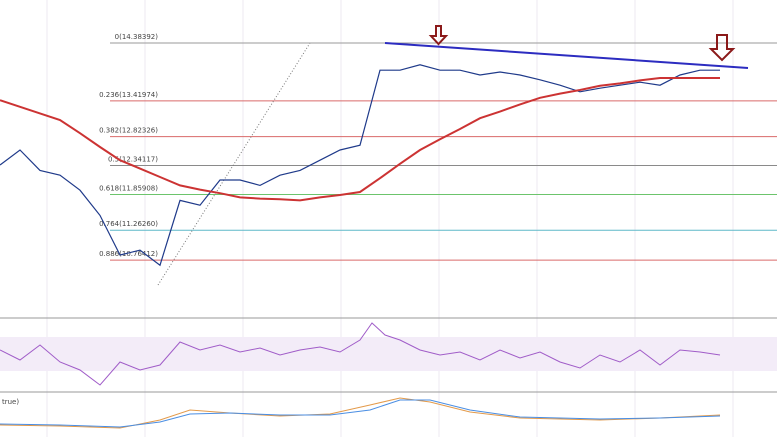  What do you see at coordinates (133, 160) in the screenshot?
I see `fib-label: 0.5(12.34117)` at bounding box center [133, 160].